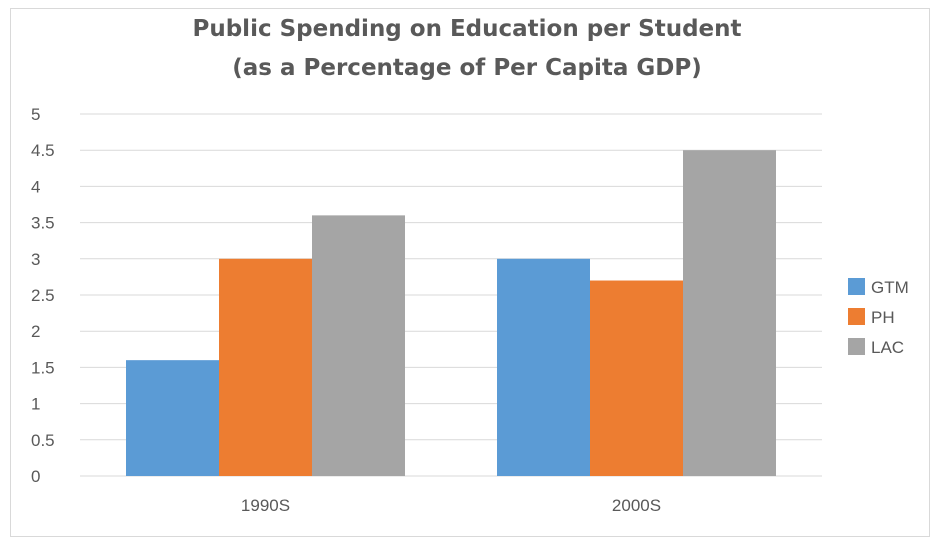 This screenshot has height=540, width=934. I want to click on bar-gtm-2000s, so click(543, 367).